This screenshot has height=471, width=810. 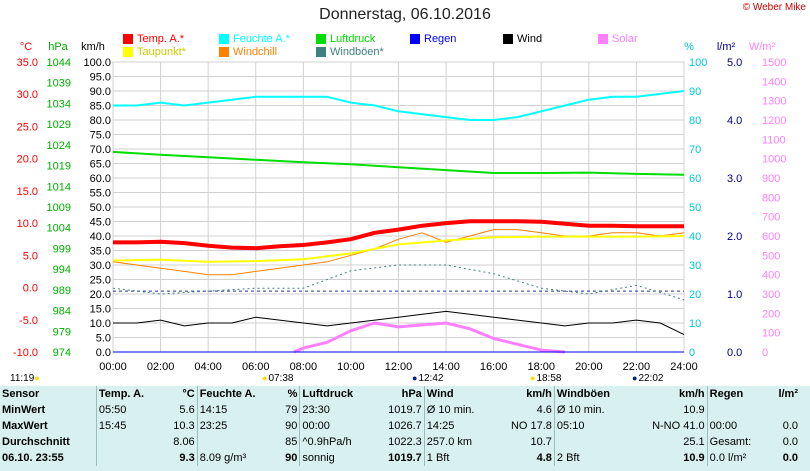 What do you see at coordinates (27, 192) in the screenshot?
I see `temp-tick-label: 15.0` at bounding box center [27, 192].